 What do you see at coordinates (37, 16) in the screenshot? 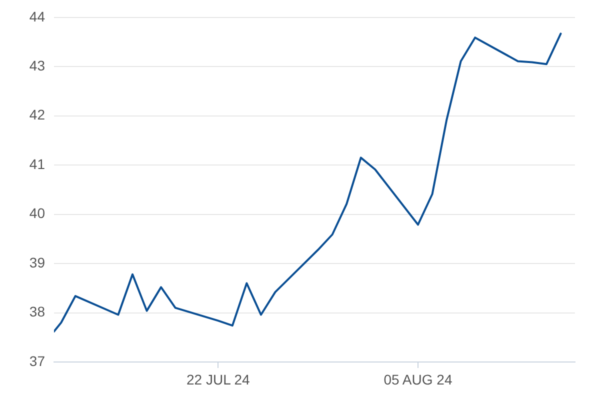
I see `y-tick-label: 44` at bounding box center [37, 16].